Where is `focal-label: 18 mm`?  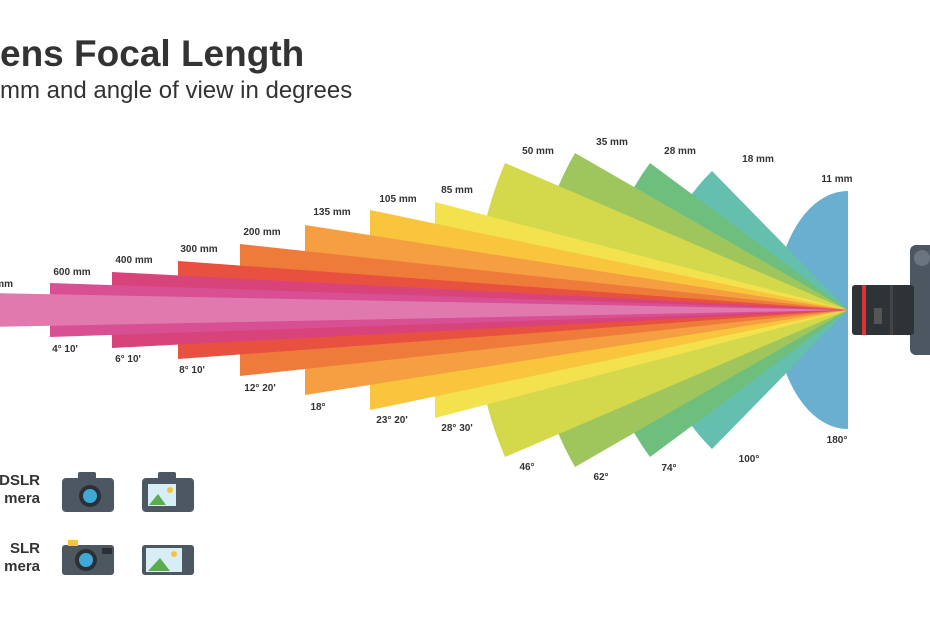 focal-label: 18 mm is located at coordinates (758, 159).